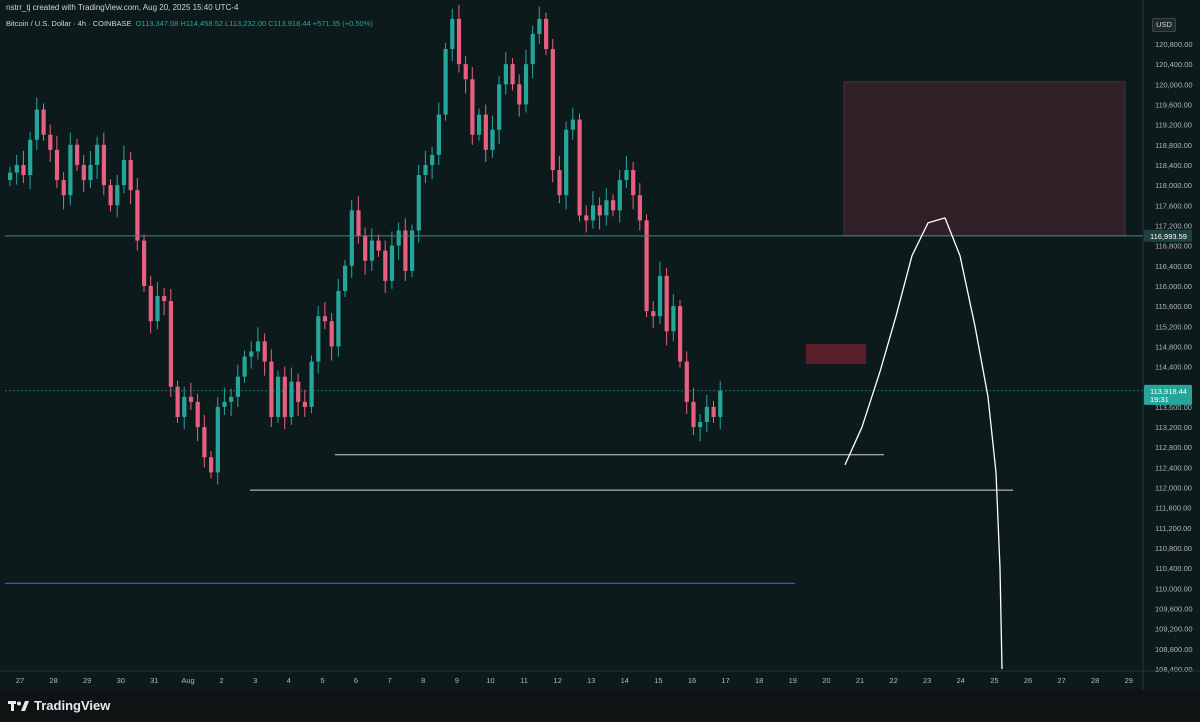  I want to click on price-tick-label: 113,200.00, so click(1173, 427).